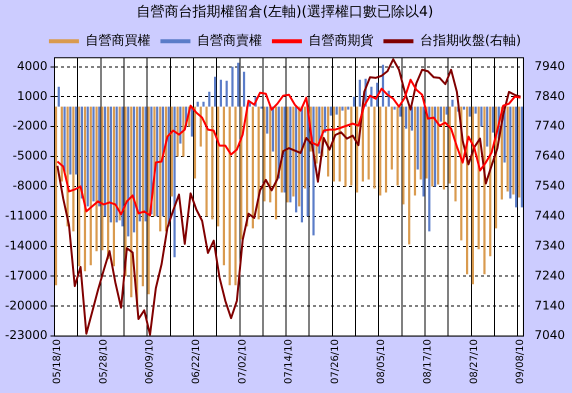  Describe the element at coordinates (335, 361) in the screenshot. I see `x-tick-label: 07/26/10` at that location.